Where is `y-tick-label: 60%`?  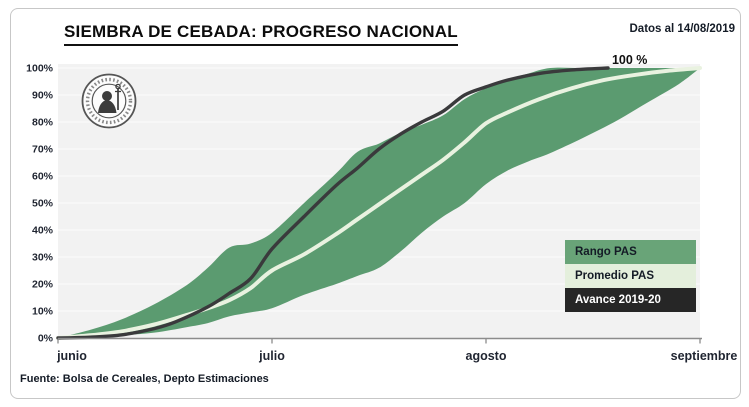 y-tick-label: 60% is located at coordinates (43, 177).